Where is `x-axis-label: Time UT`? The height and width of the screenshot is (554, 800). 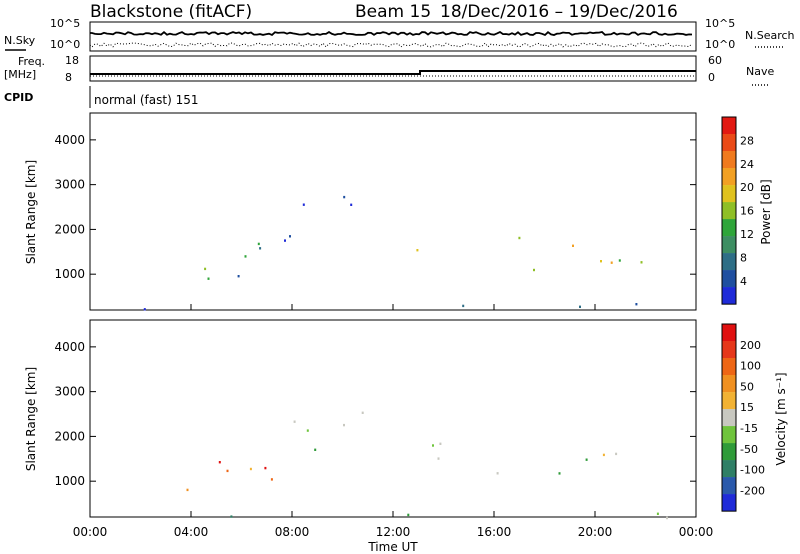 x-axis-label: Time UT is located at coordinates (392, 547).